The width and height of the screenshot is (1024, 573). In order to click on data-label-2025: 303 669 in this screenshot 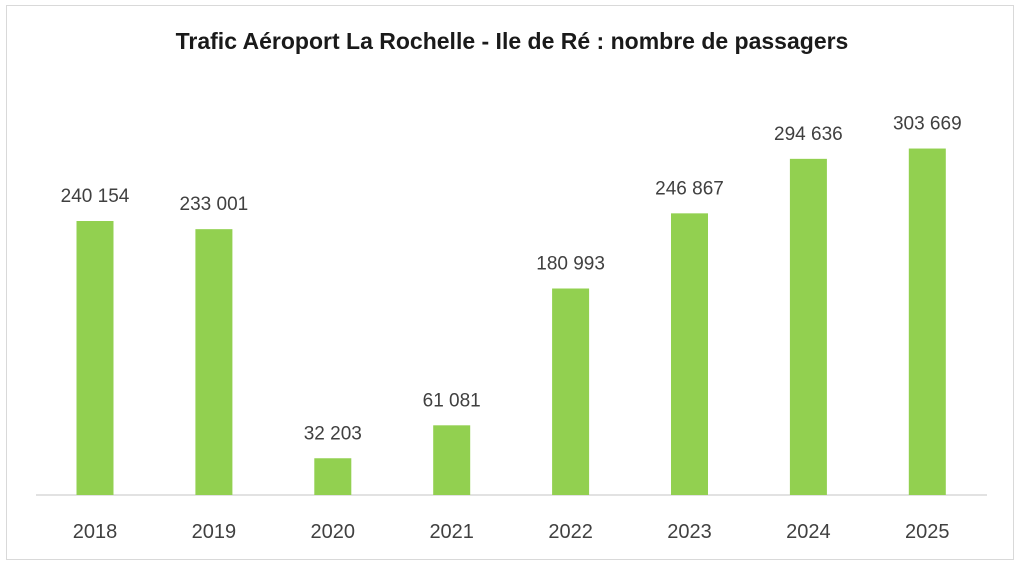, I will do `click(927, 124)`.